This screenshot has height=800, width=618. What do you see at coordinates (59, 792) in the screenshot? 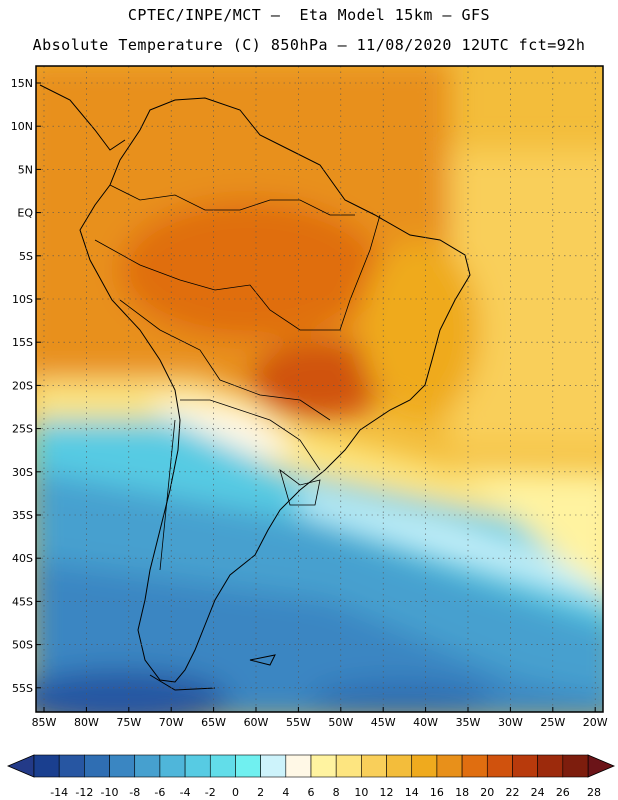
I see `colorbar-label: -14` at bounding box center [59, 792].